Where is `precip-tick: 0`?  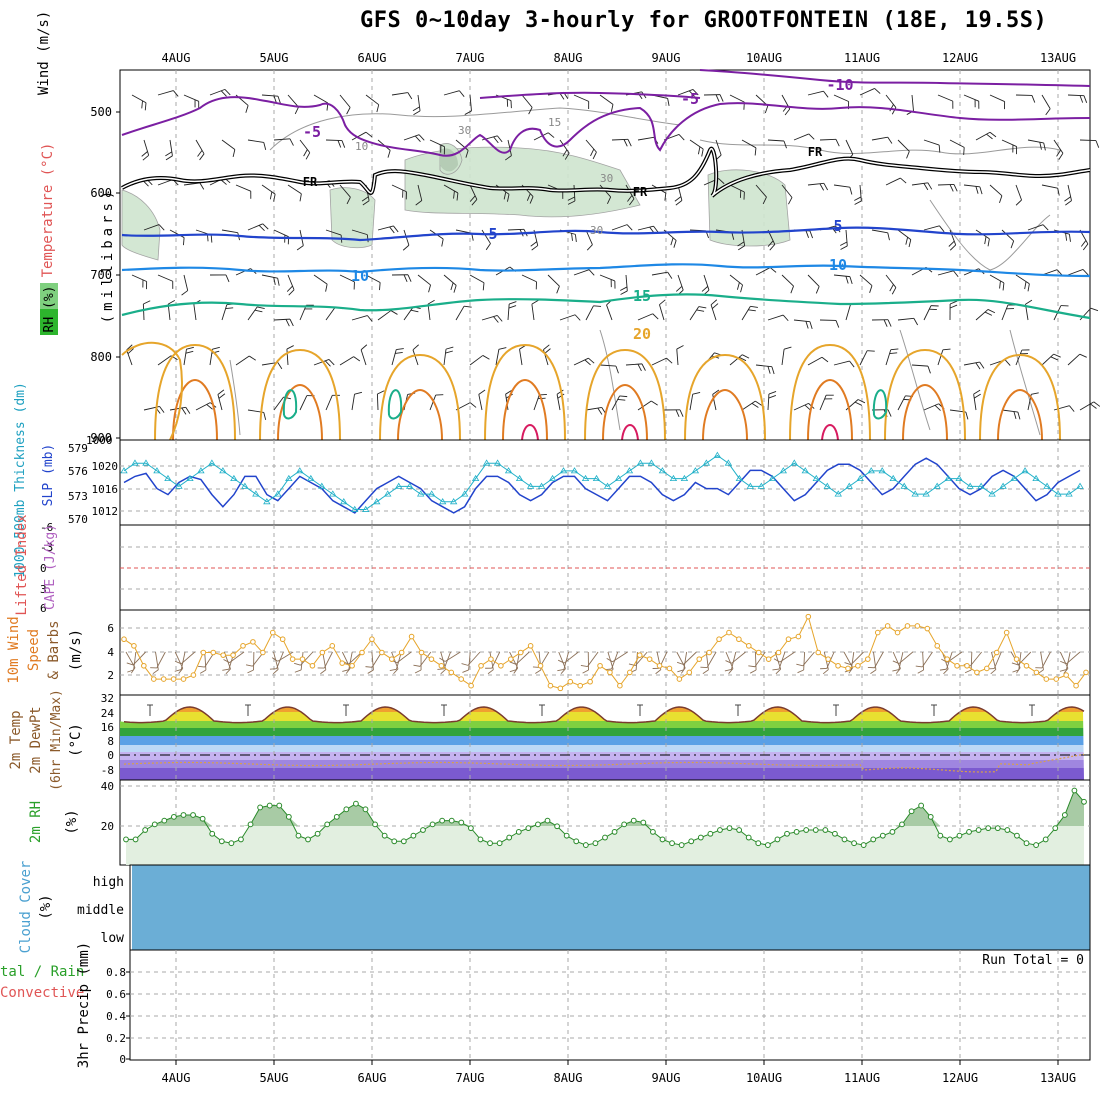 precip-tick: 0 is located at coordinates (122, 1059).